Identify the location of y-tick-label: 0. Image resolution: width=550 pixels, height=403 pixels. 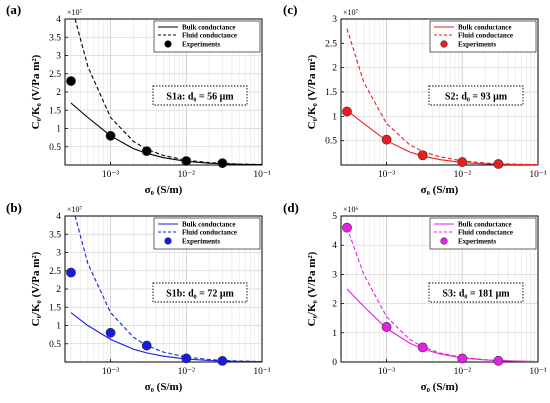
(334, 363).